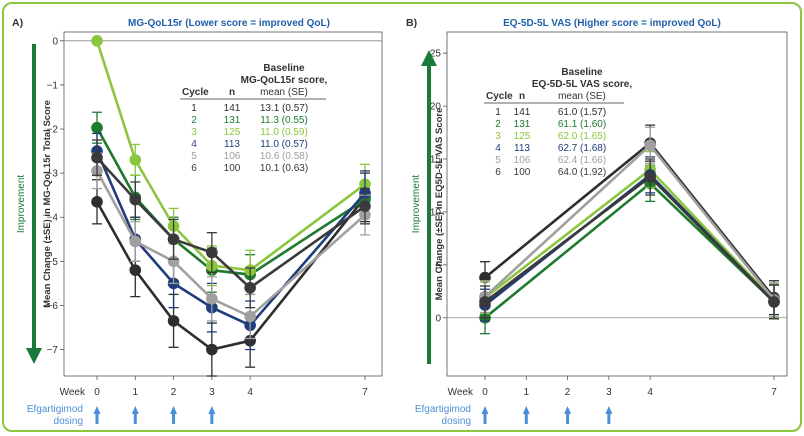 This screenshot has height=436, width=804. What do you see at coordinates (284, 120) in the screenshot?
I see `table-cell: 11.3 (0.55)` at bounding box center [284, 120].